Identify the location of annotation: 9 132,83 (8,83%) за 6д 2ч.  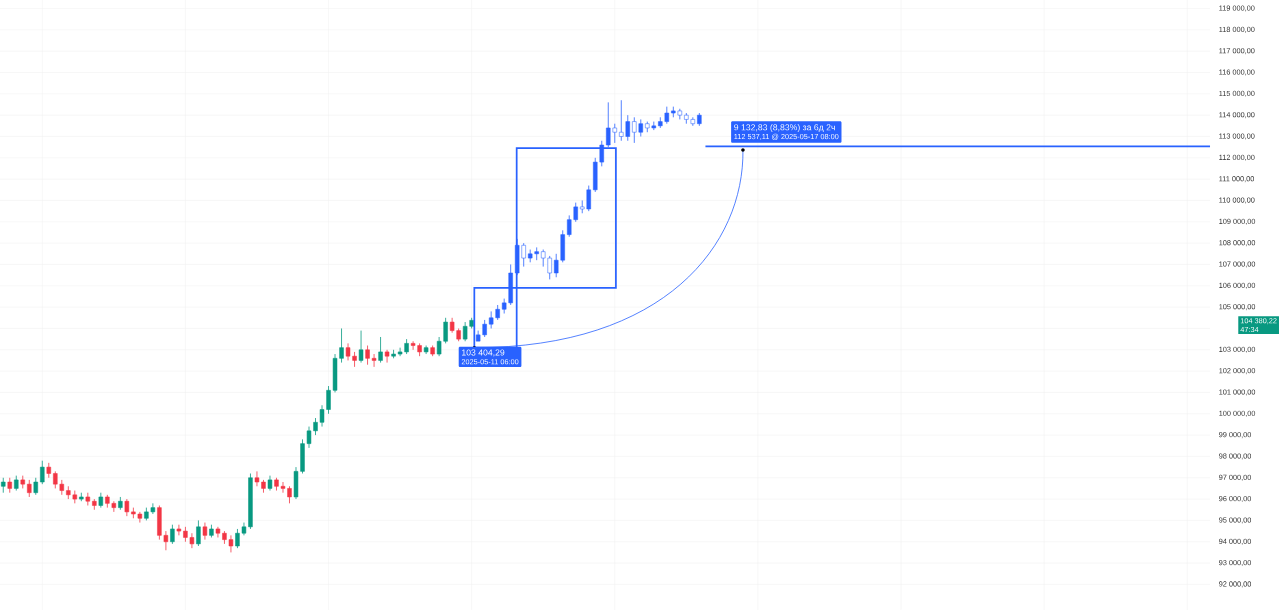
(784, 128).